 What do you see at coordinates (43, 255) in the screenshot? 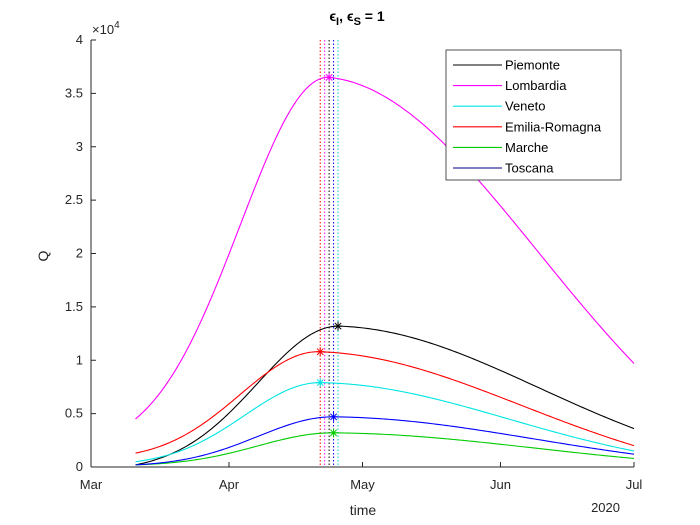
I see `y-axis-label: Q` at bounding box center [43, 255].